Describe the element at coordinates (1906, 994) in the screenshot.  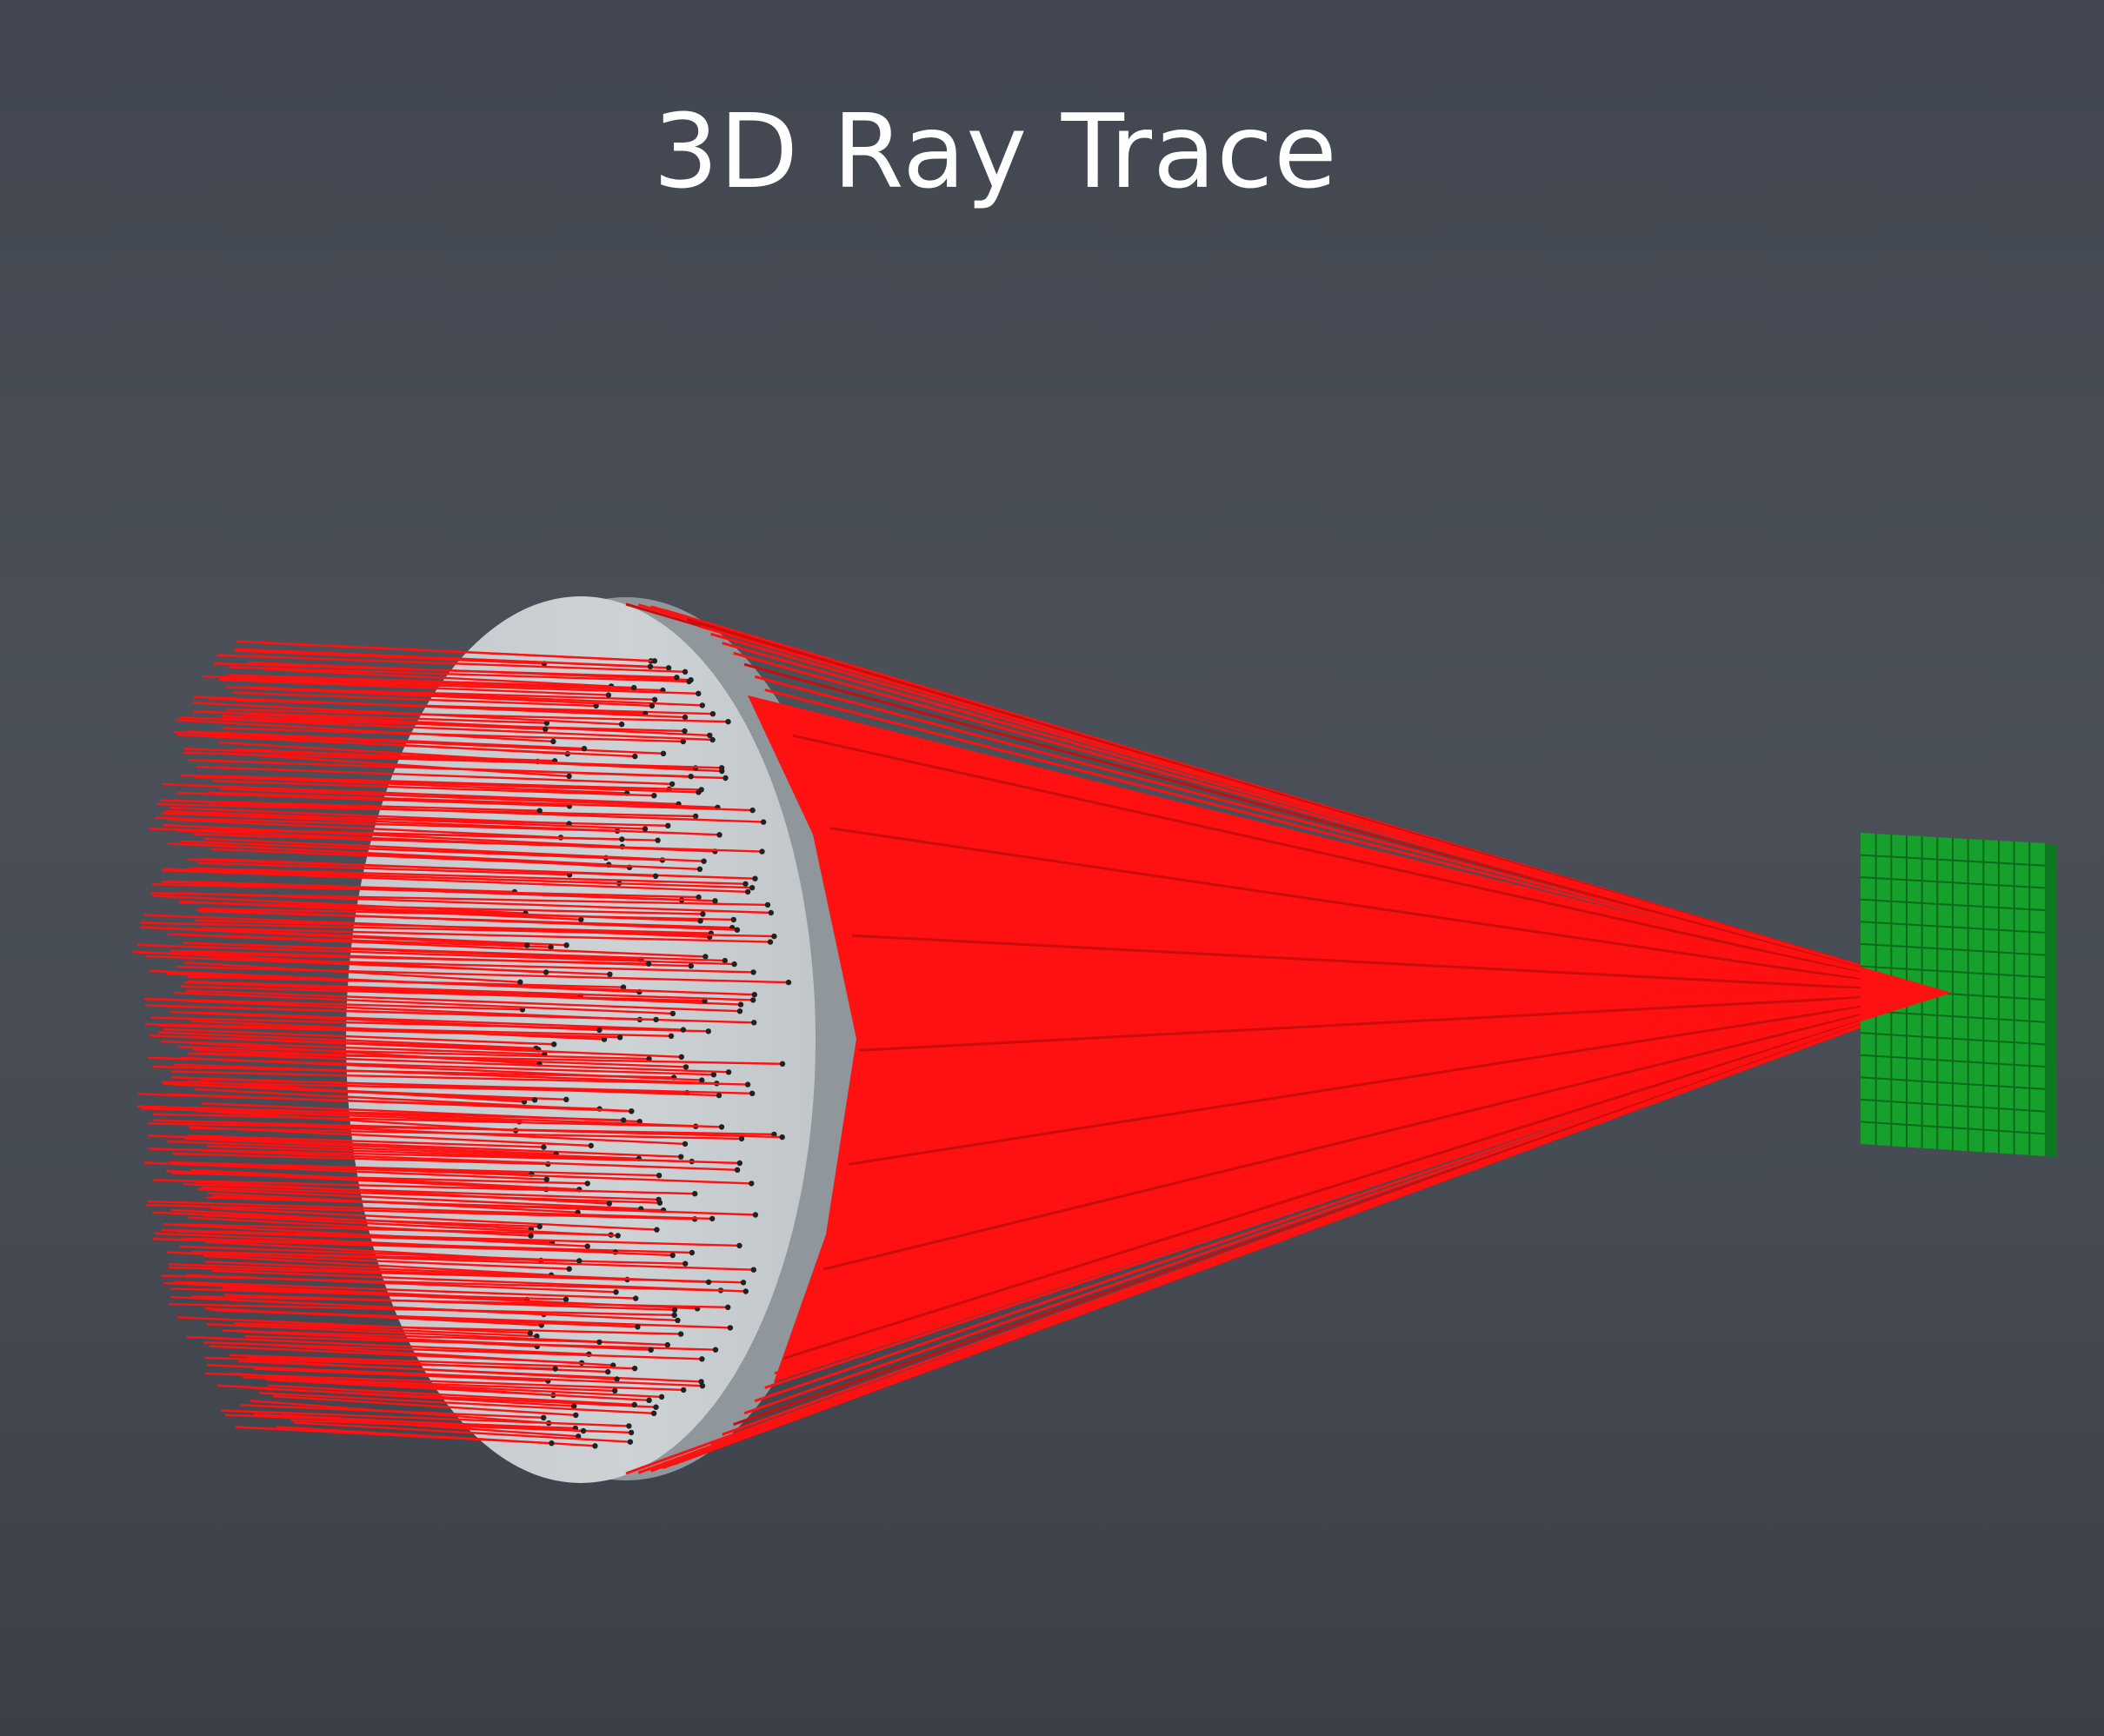
I see `focal-point-rays` at that location.